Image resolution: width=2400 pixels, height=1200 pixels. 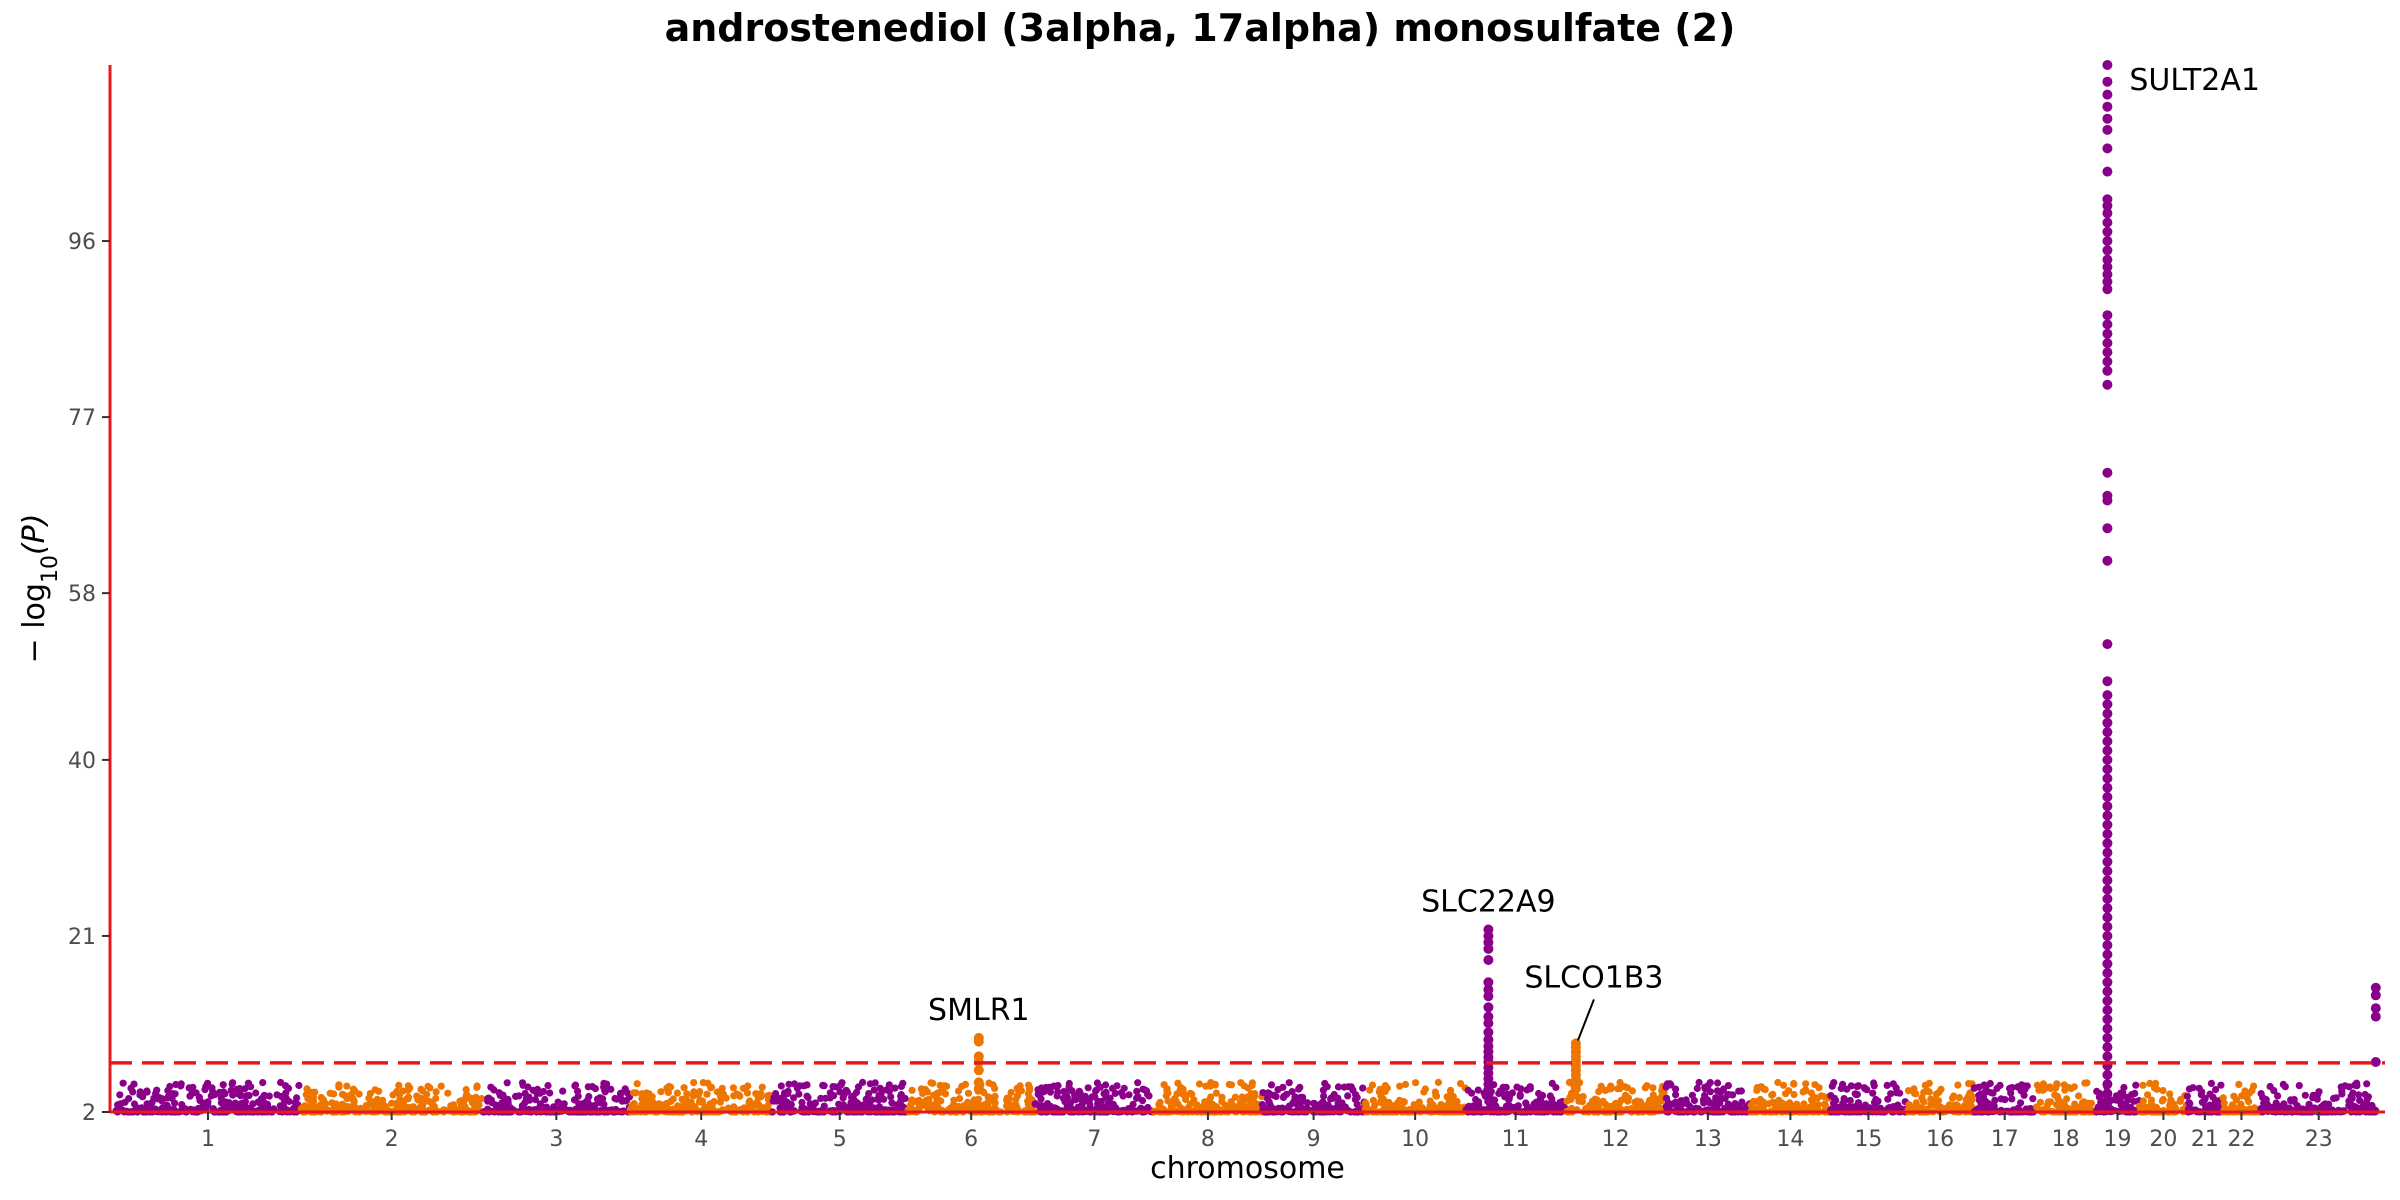 I want to click on y-tick-label: 2, so click(x=89, y=1113).